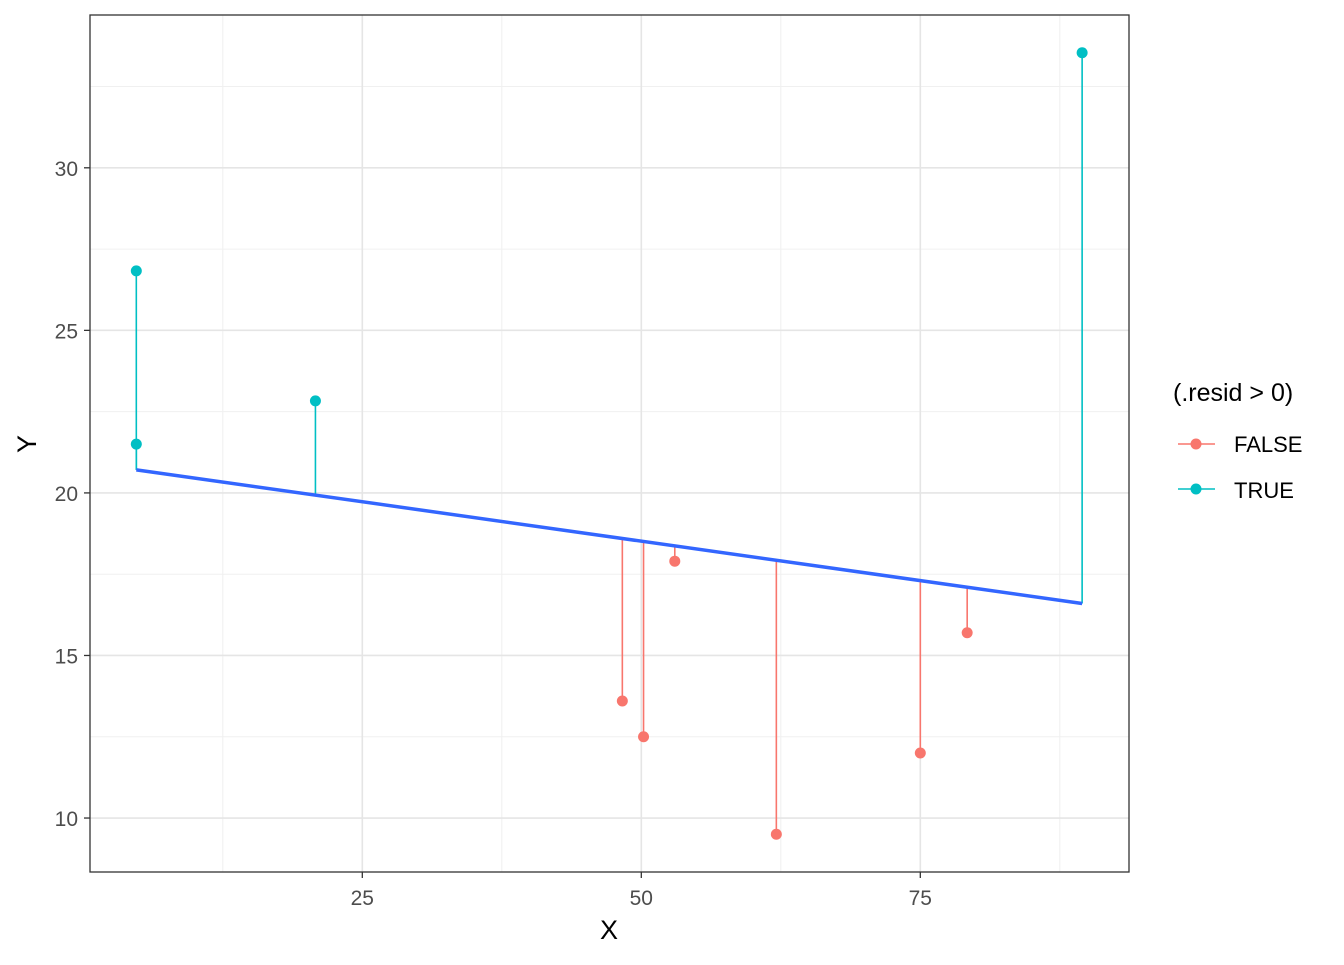 Image resolution: width=1344 pixels, height=965 pixels. I want to click on x-tick-label: 75, so click(920, 898).